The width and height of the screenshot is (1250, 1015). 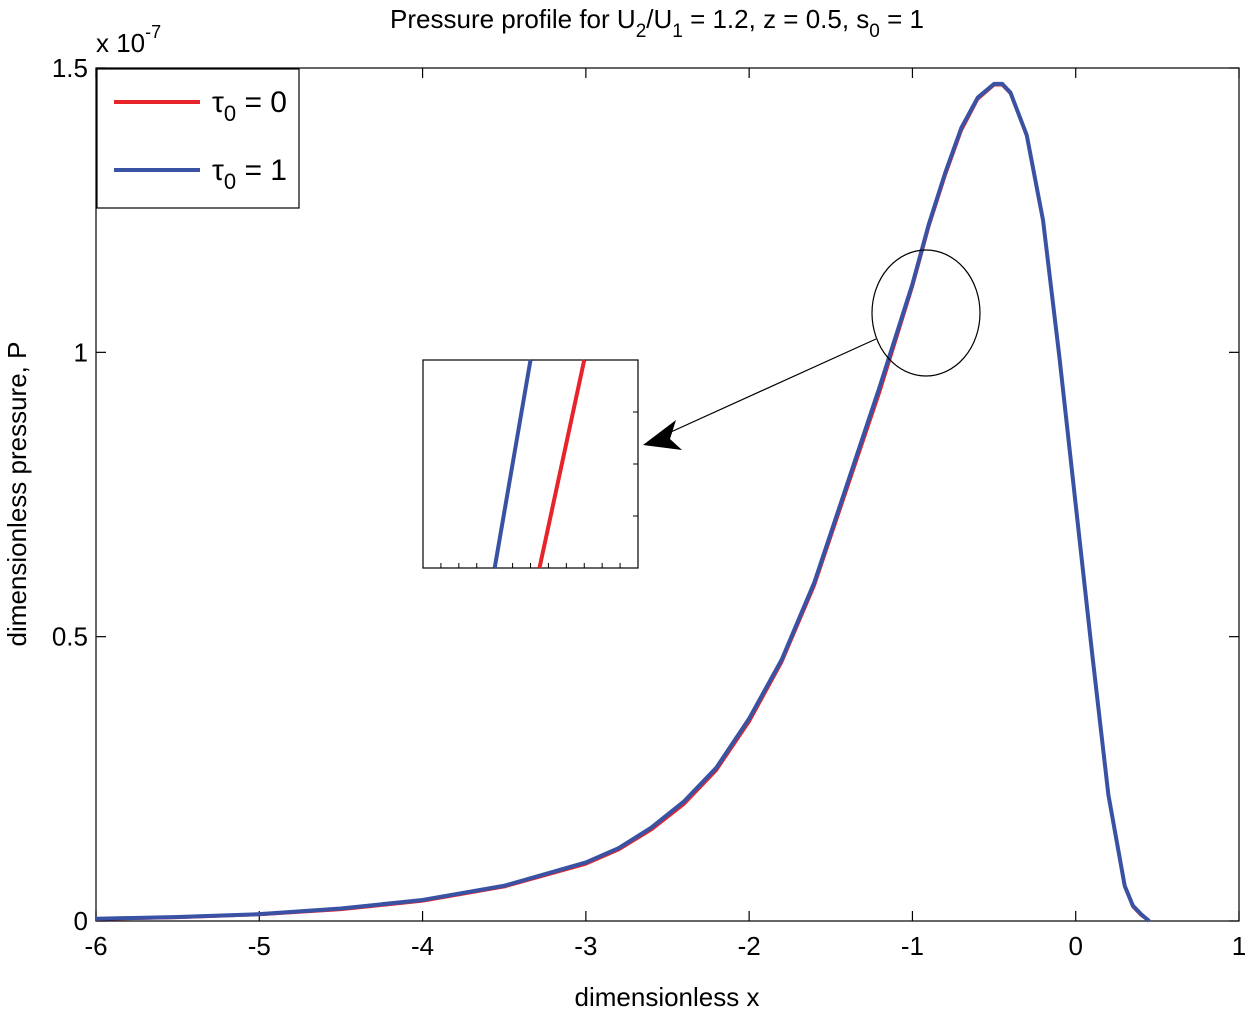 I want to click on inset-frame, so click(x=530, y=464).